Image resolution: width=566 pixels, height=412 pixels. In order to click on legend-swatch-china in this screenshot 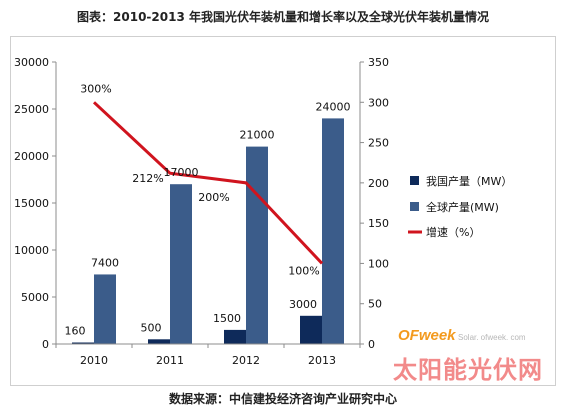, I will do `click(414, 180)`.